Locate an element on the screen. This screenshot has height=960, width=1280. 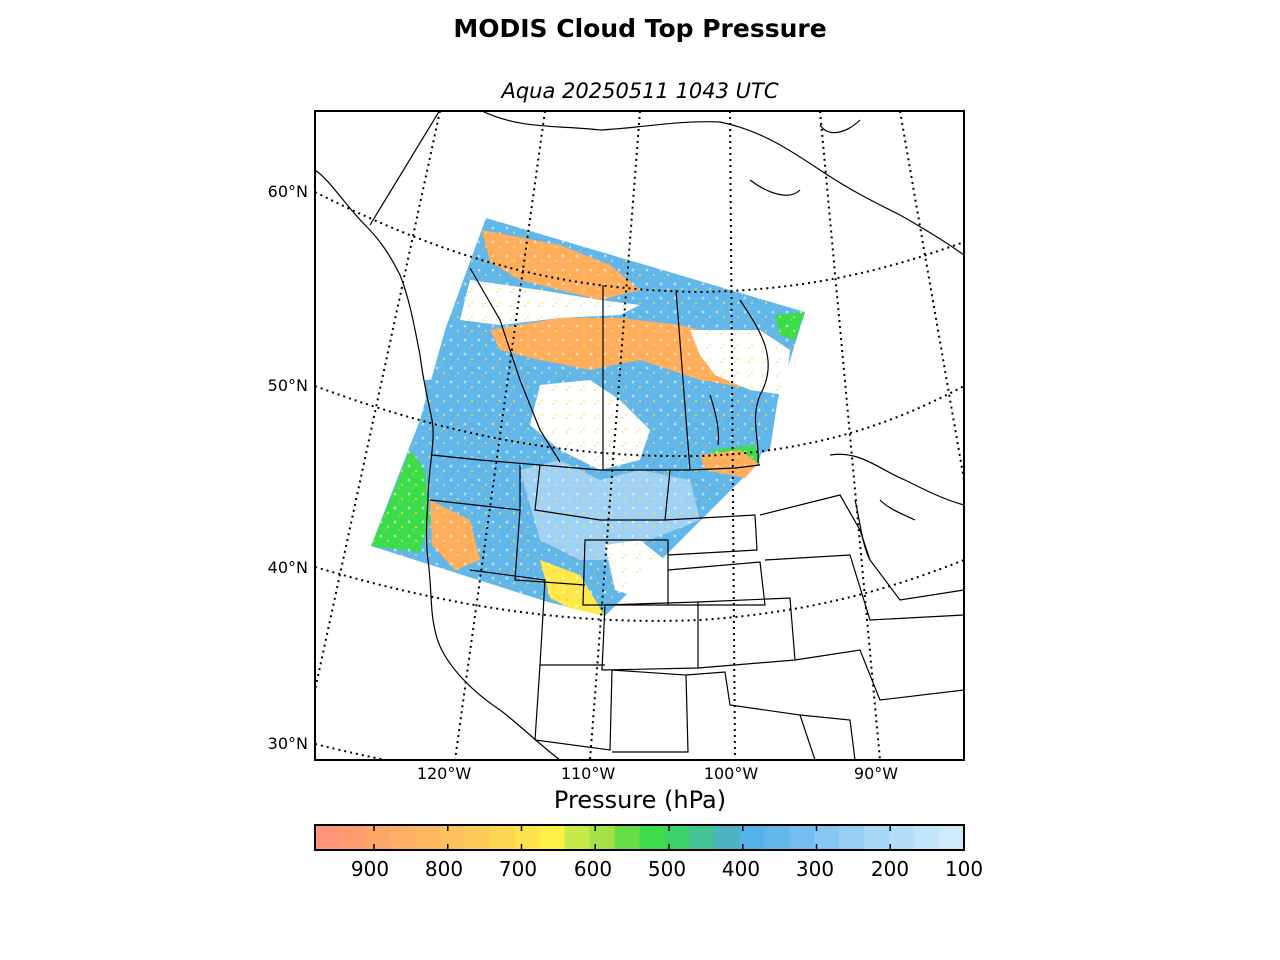
lat-label-30n: 30°N is located at coordinates (287, 743).